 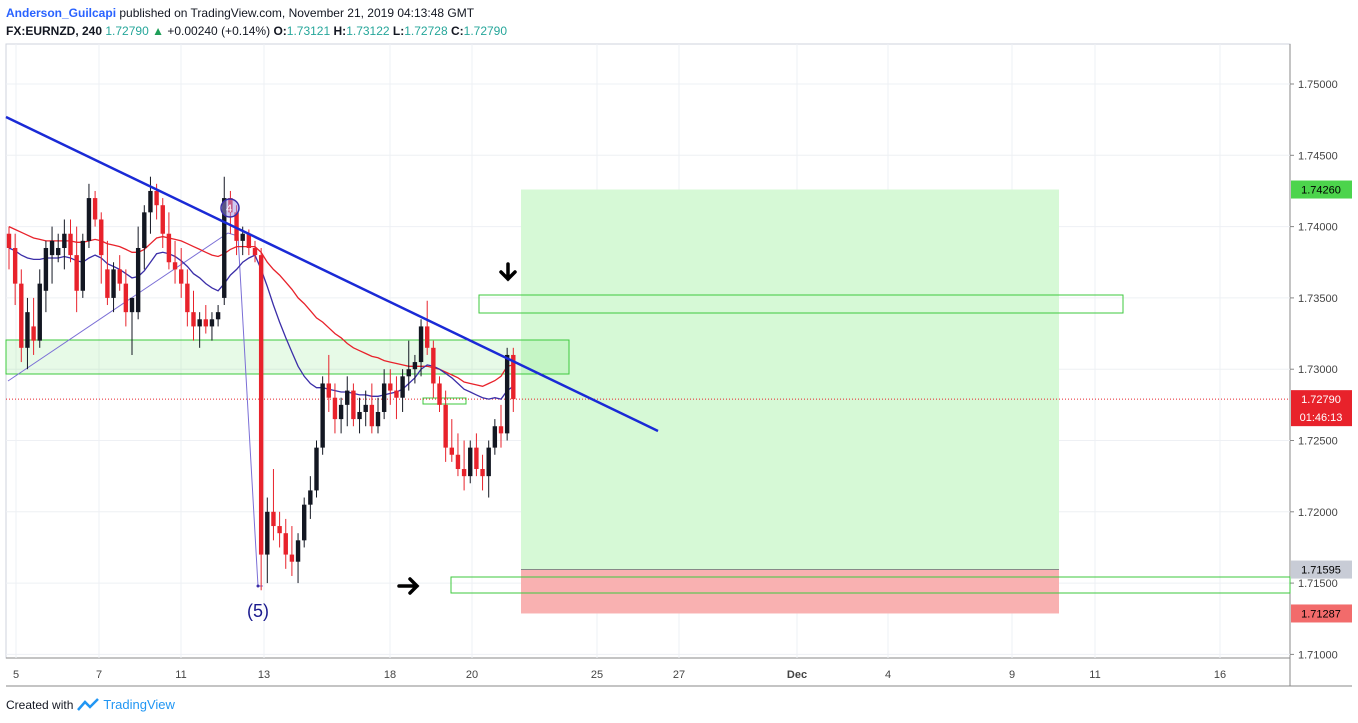 I want to click on entry-price-label: 1.71595, so click(x=1321, y=571).